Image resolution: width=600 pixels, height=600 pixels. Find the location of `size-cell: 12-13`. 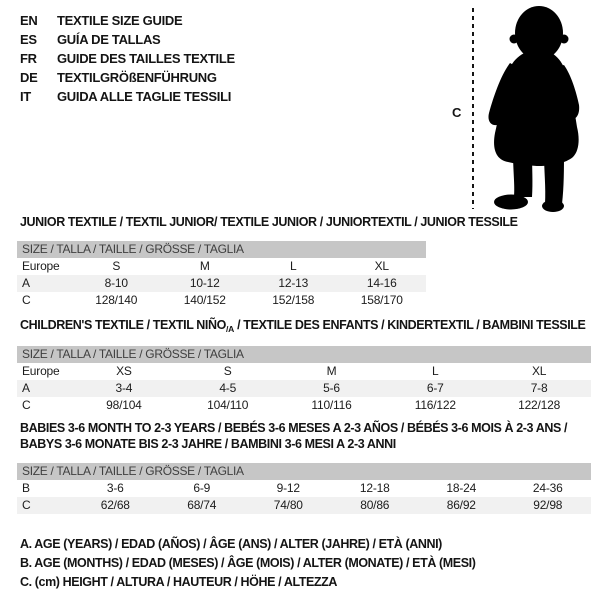

size-cell: 12-13 is located at coordinates (293, 283).